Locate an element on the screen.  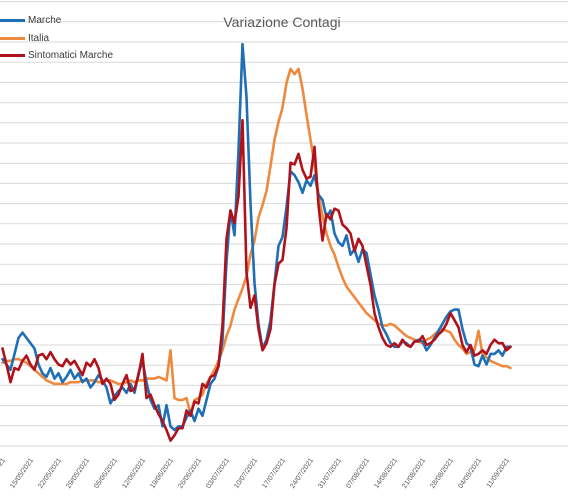
x-tick-label: 08/05/2021 is located at coordinates (3, 473).